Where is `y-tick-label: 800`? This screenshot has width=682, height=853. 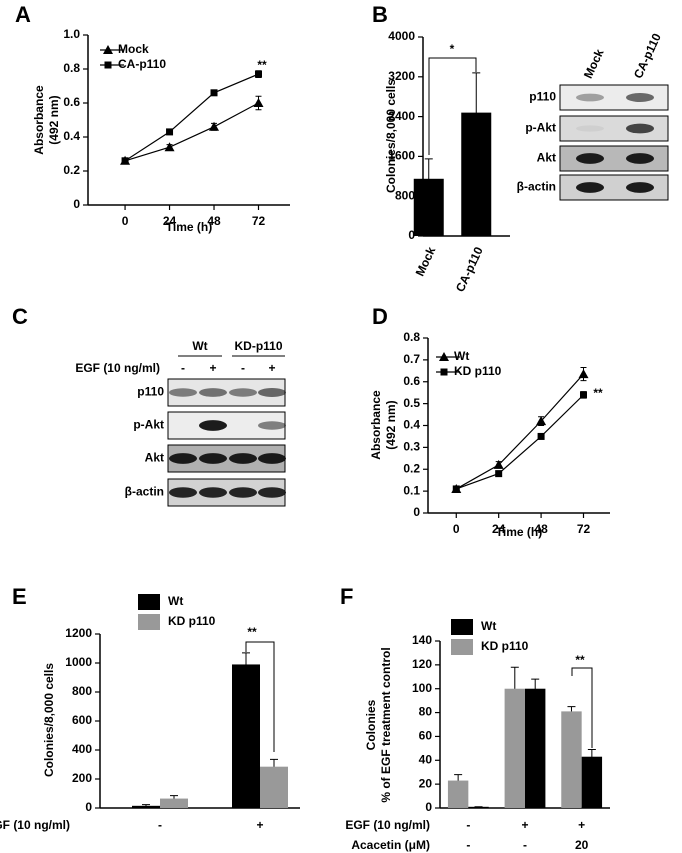
y-tick-label: 800 is located at coordinates (82, 691).